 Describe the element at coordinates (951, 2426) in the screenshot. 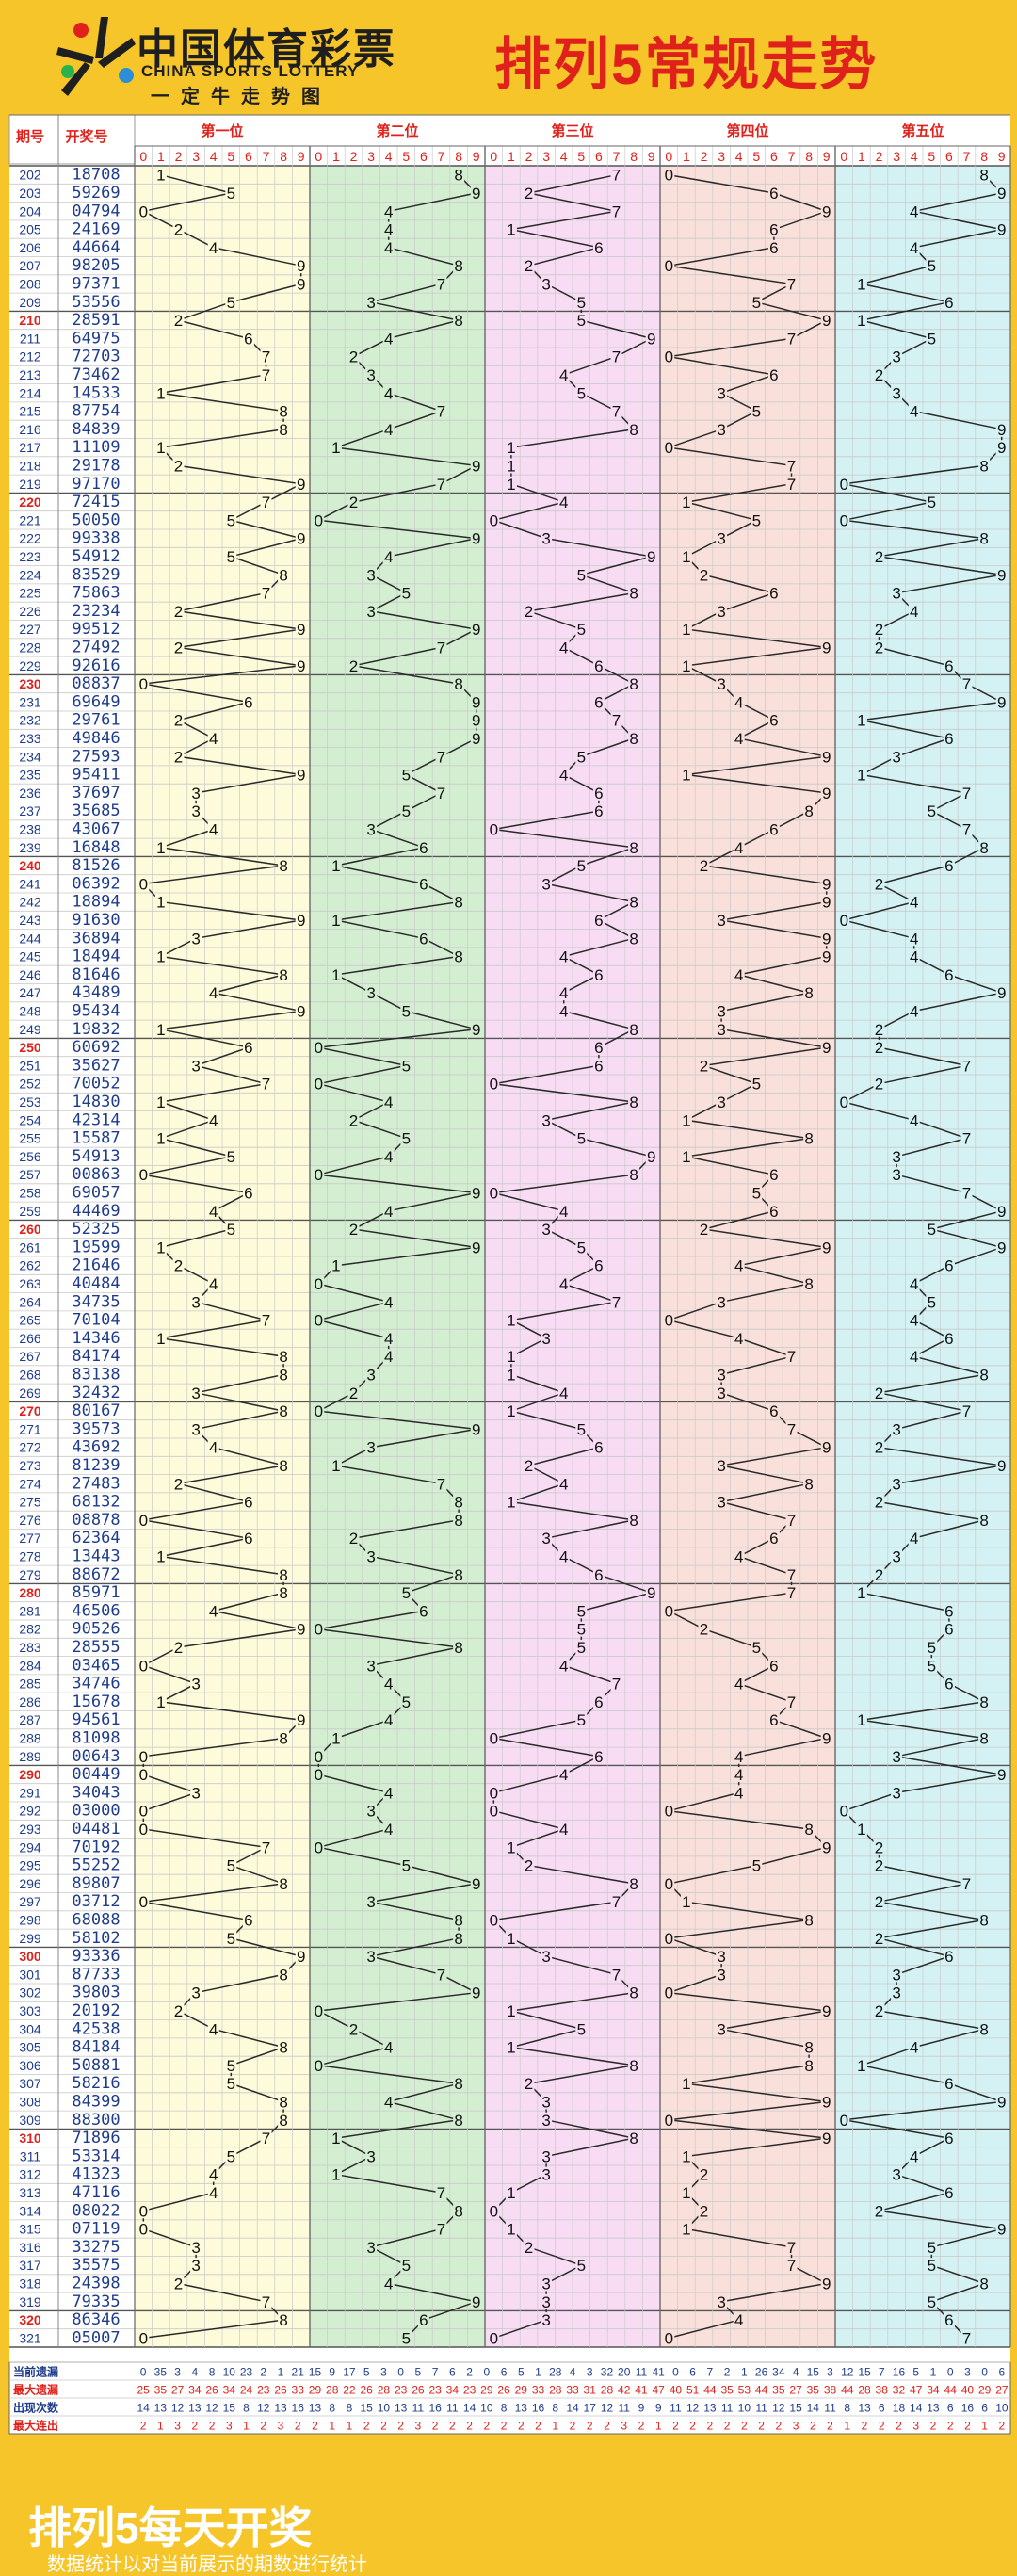

I see `stats-value: 2` at that location.